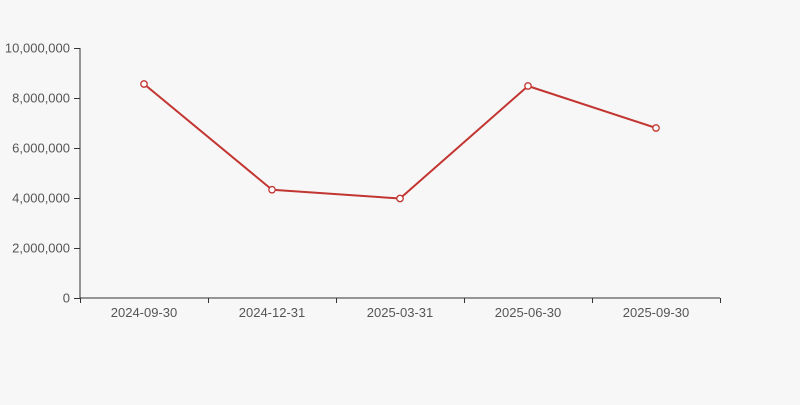  I want to click on y-axis-tick-label: 4,000,000, so click(41, 198).